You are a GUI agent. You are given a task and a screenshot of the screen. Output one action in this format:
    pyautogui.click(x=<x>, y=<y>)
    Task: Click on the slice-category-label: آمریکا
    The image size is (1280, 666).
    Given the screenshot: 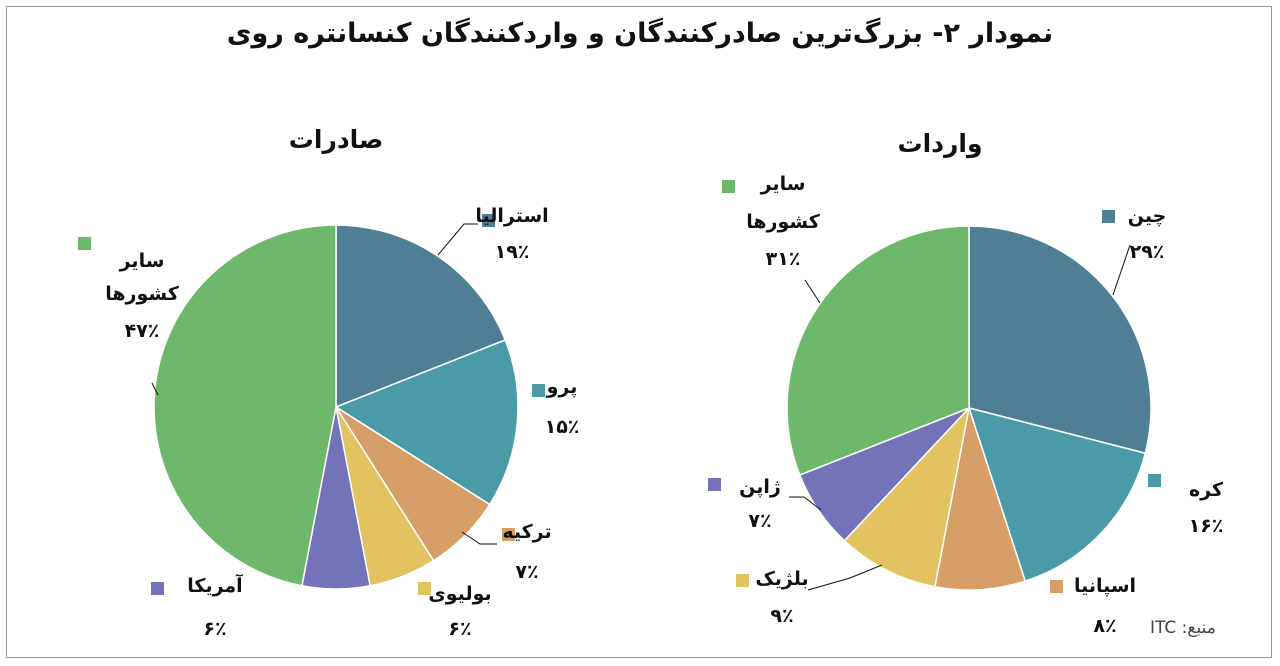 What is the action you would take?
    pyautogui.click(x=215, y=585)
    